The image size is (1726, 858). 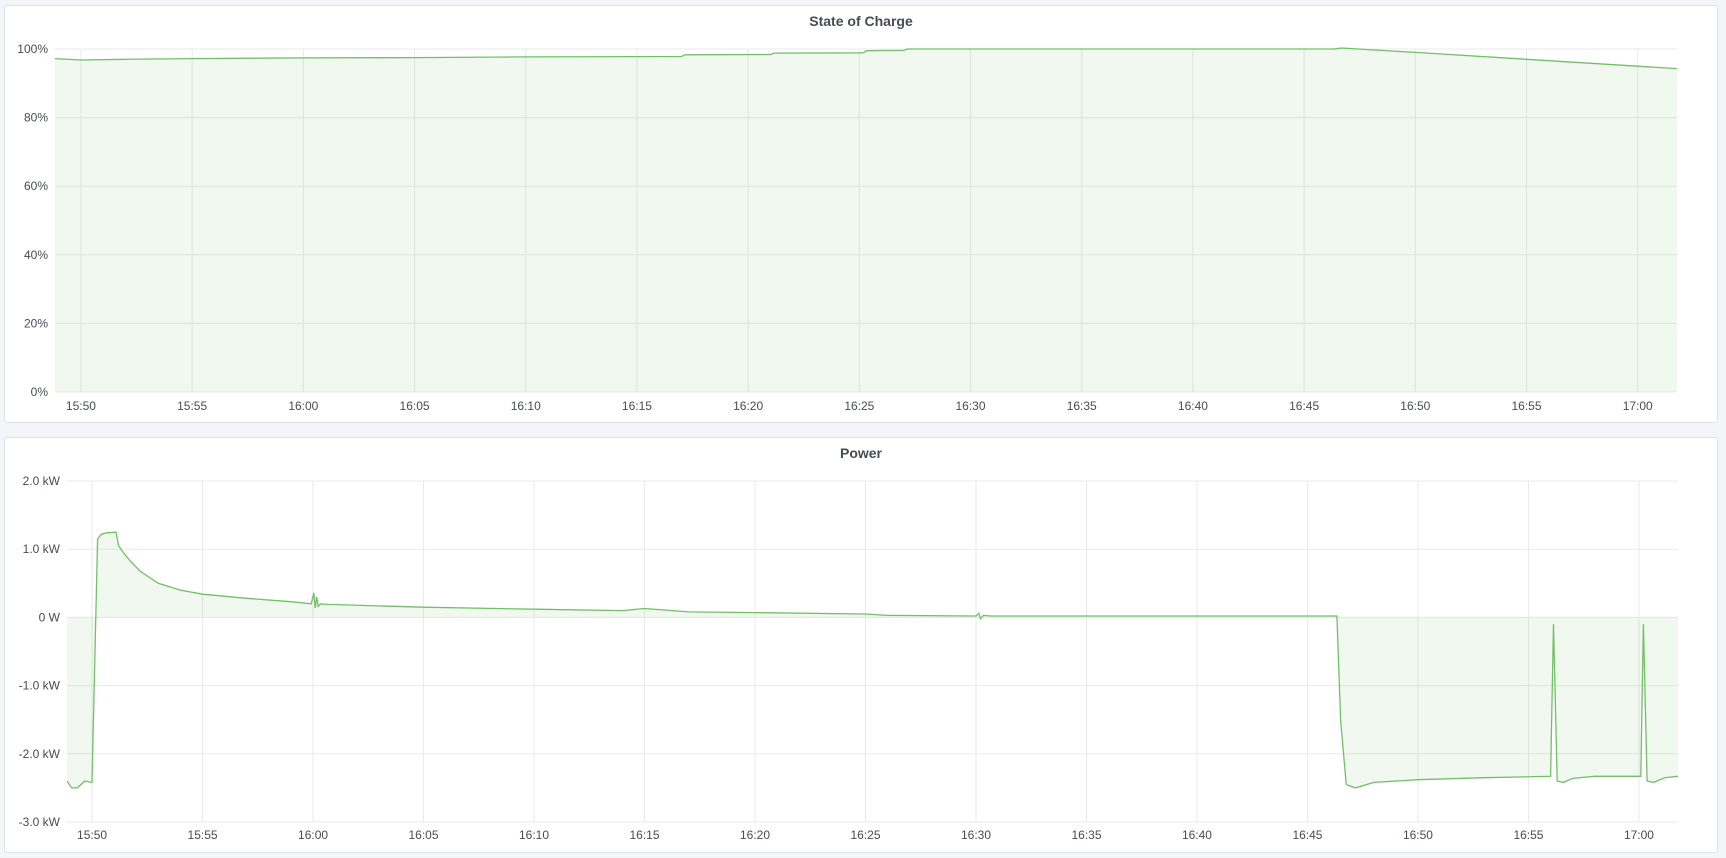 What do you see at coordinates (36, 186) in the screenshot?
I see `y-tick-label: 60%` at bounding box center [36, 186].